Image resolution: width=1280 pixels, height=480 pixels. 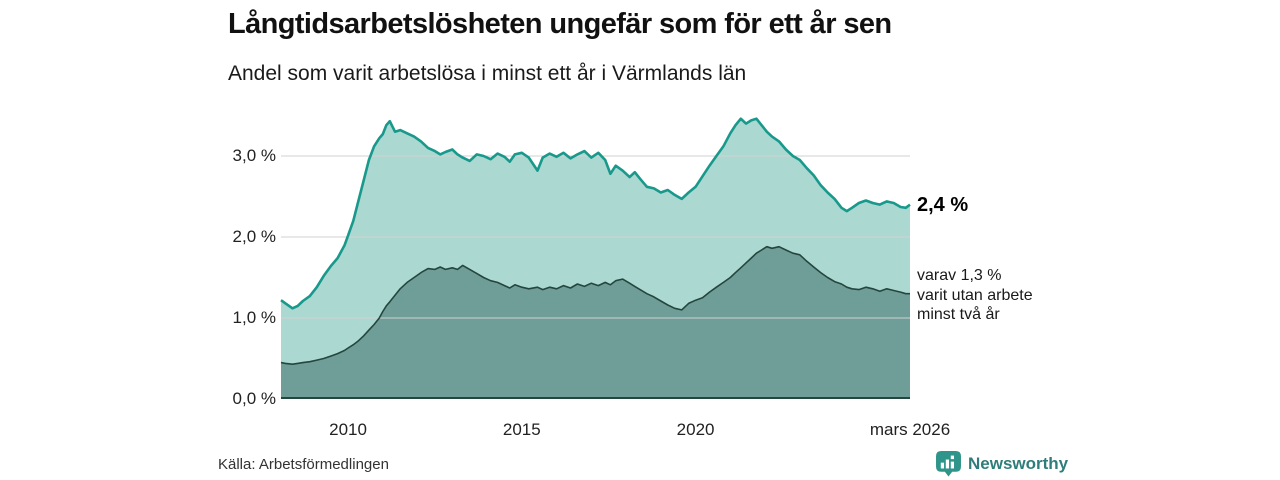 I want to click on source-note: Källa: Arbetsförmedlingen, so click(x=303, y=464).